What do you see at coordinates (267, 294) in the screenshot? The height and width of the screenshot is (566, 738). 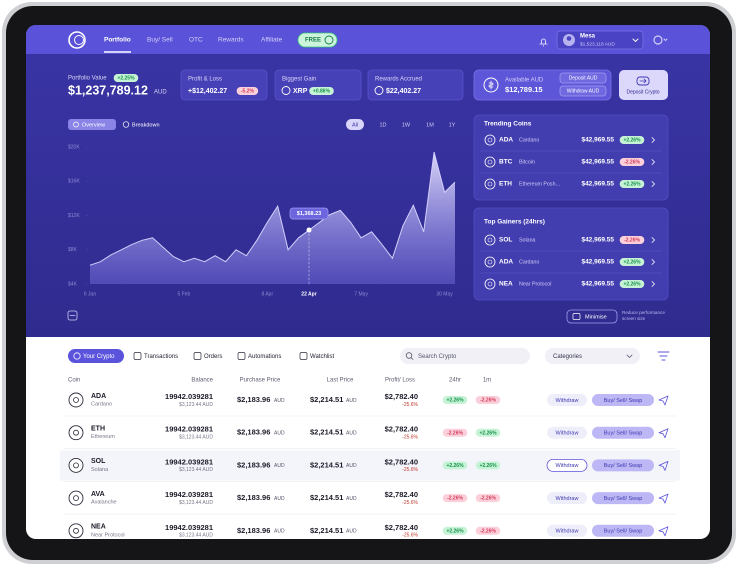 I see `x-tick-label: 8 Apr` at bounding box center [267, 294].